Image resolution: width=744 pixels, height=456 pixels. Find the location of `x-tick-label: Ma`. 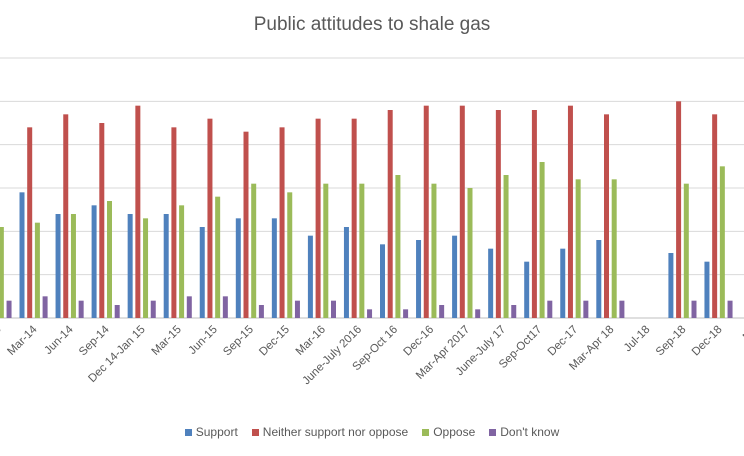

x-tick-label: Ma is located at coordinates (742, 333).